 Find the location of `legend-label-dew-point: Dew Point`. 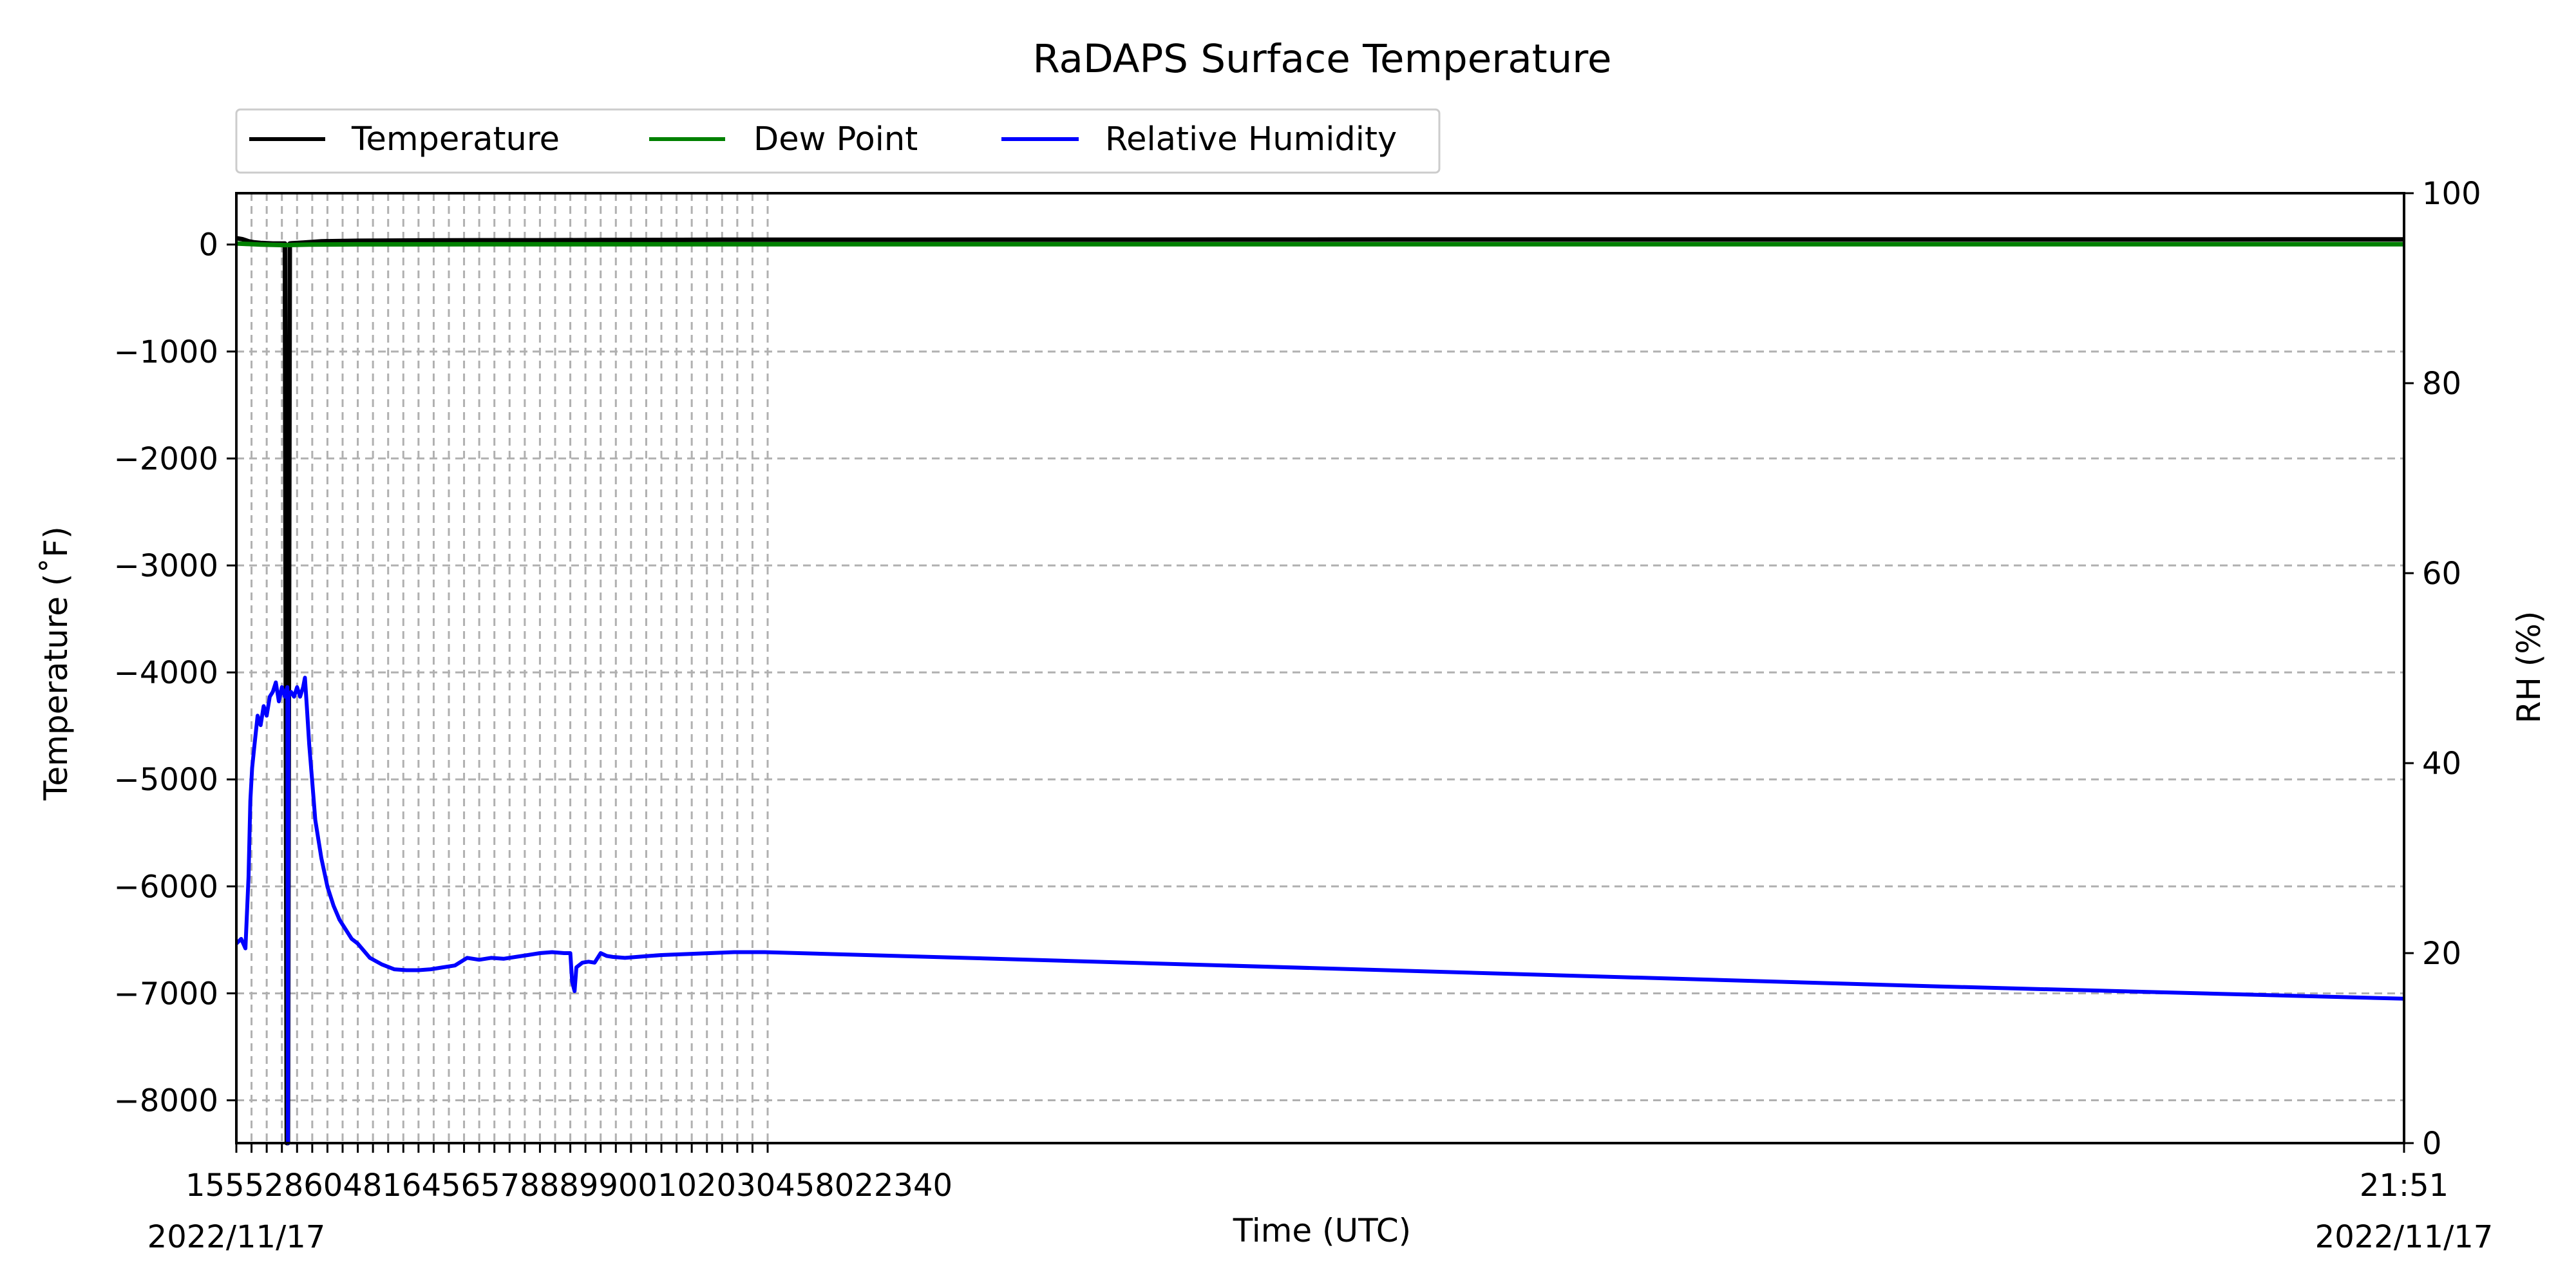

legend-label-dew-point: Dew Point is located at coordinates (836, 139).